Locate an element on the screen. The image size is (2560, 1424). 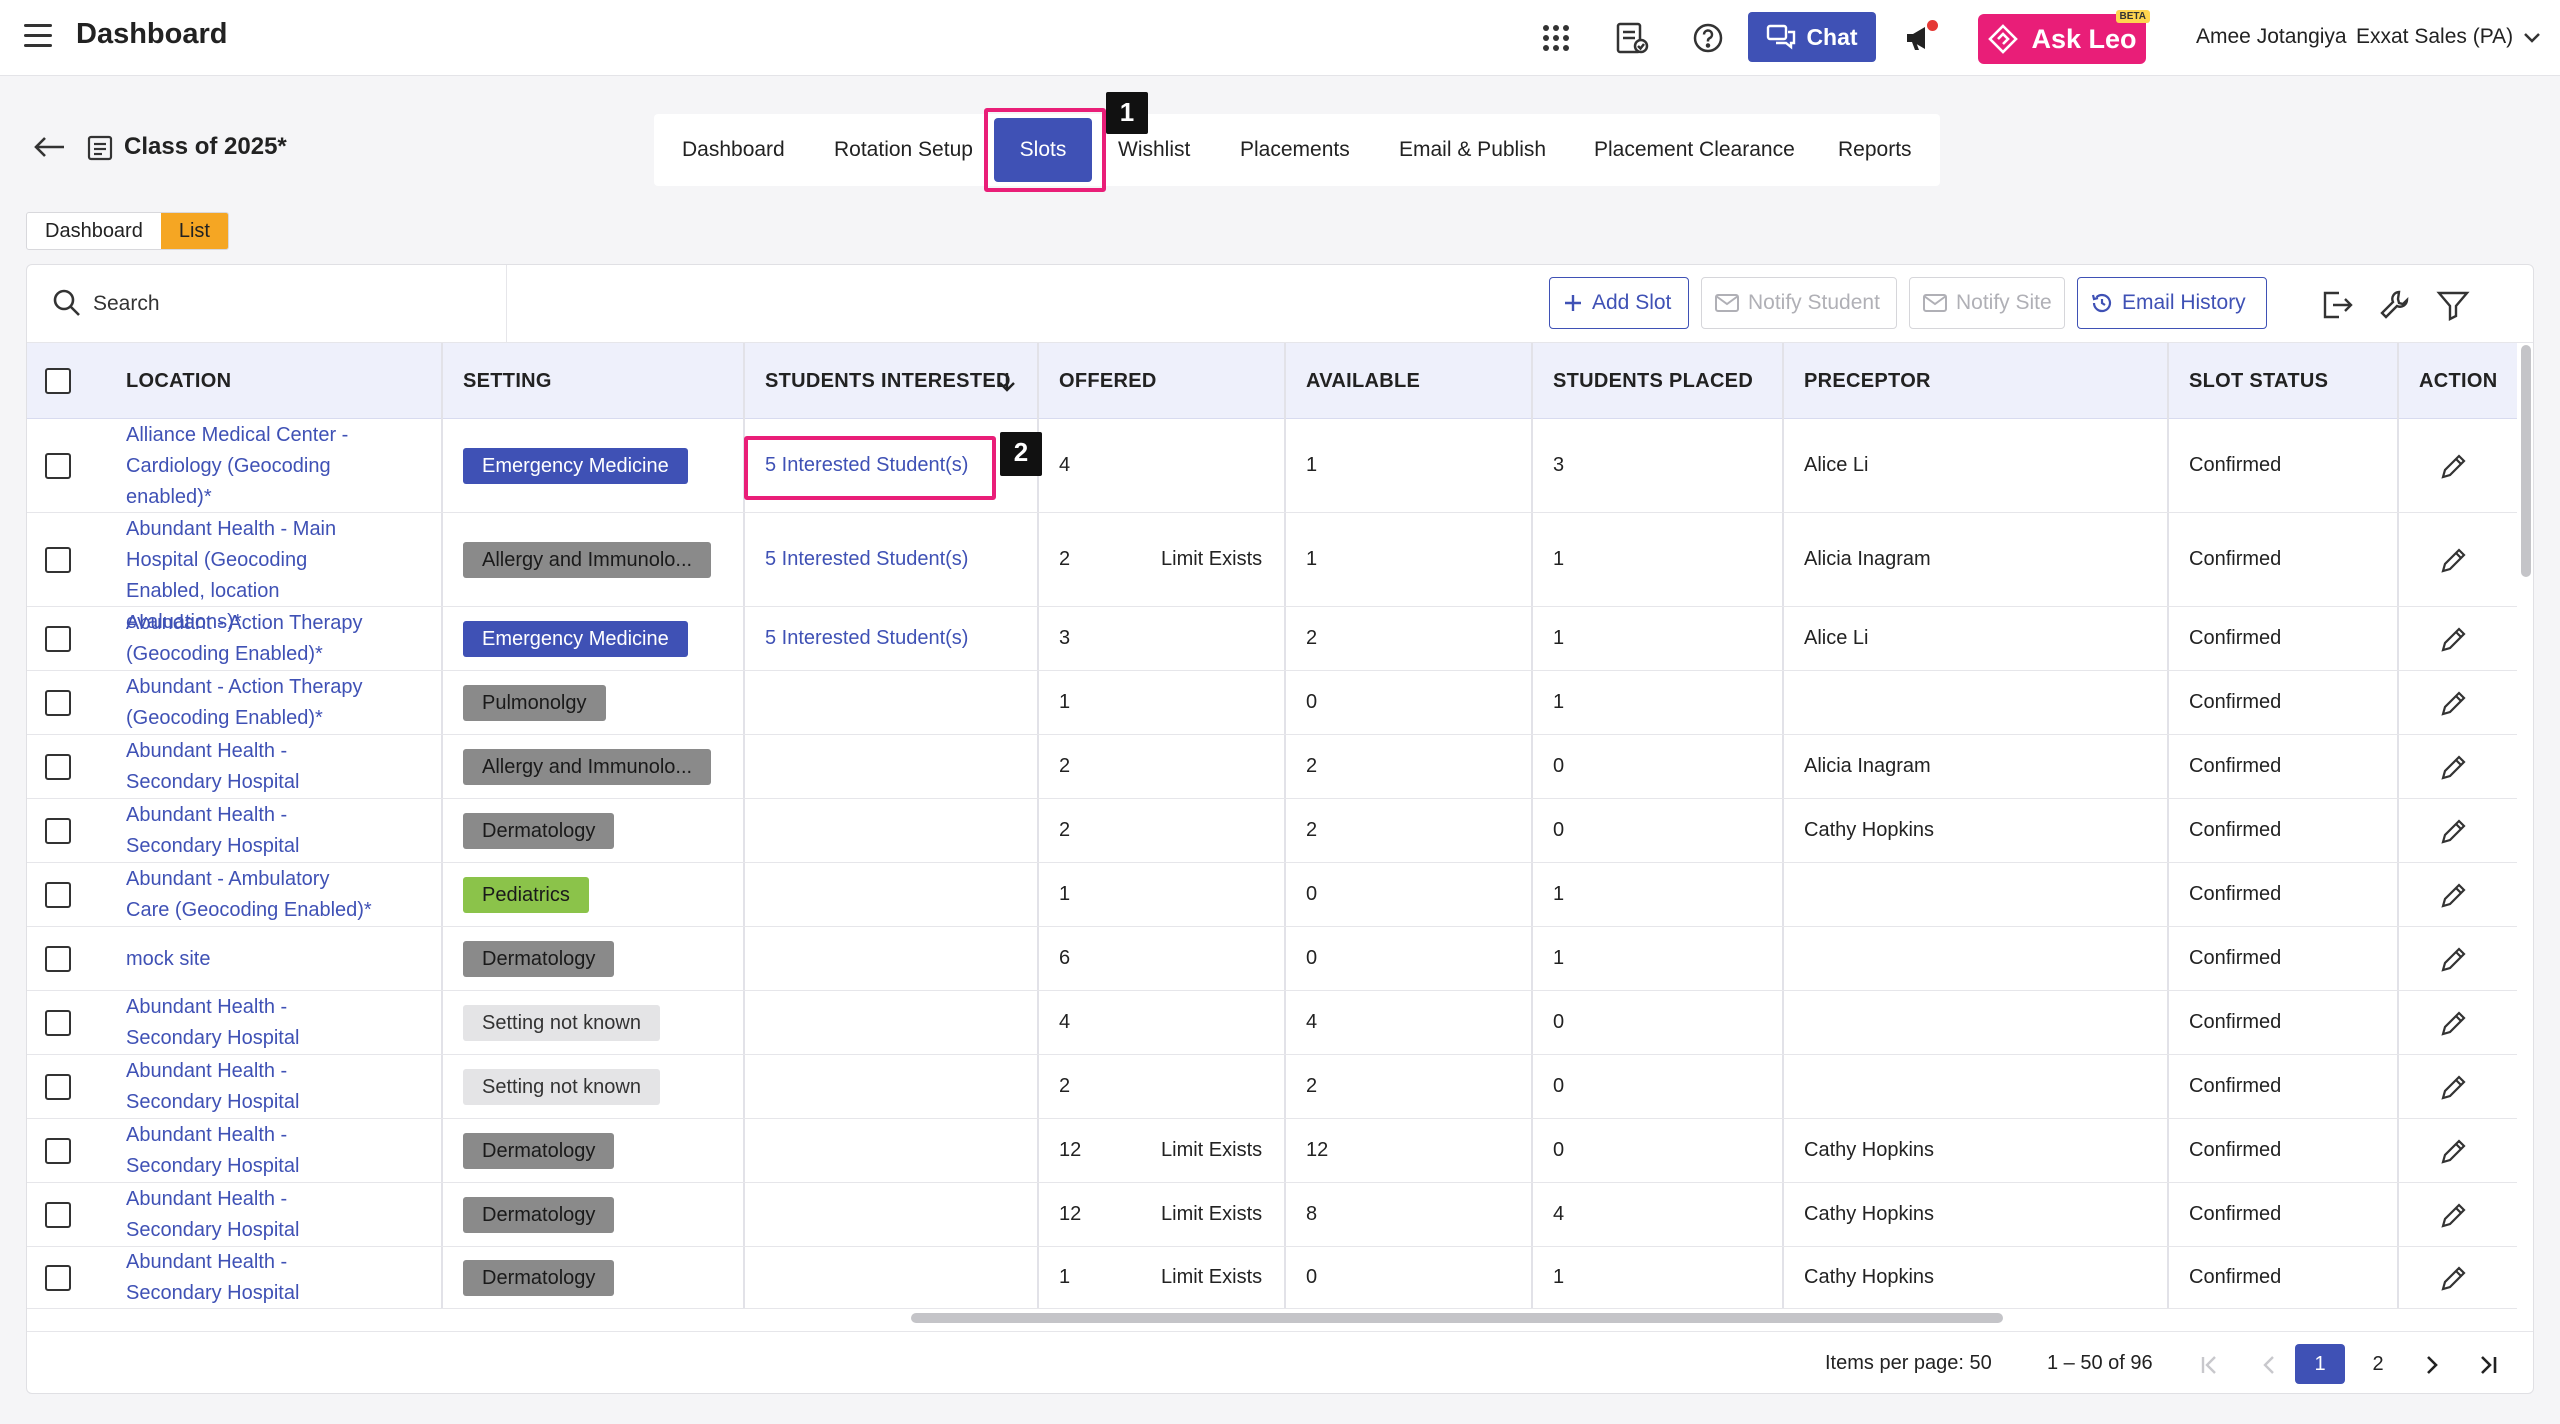
export-icon is located at coordinates (2337, 305).